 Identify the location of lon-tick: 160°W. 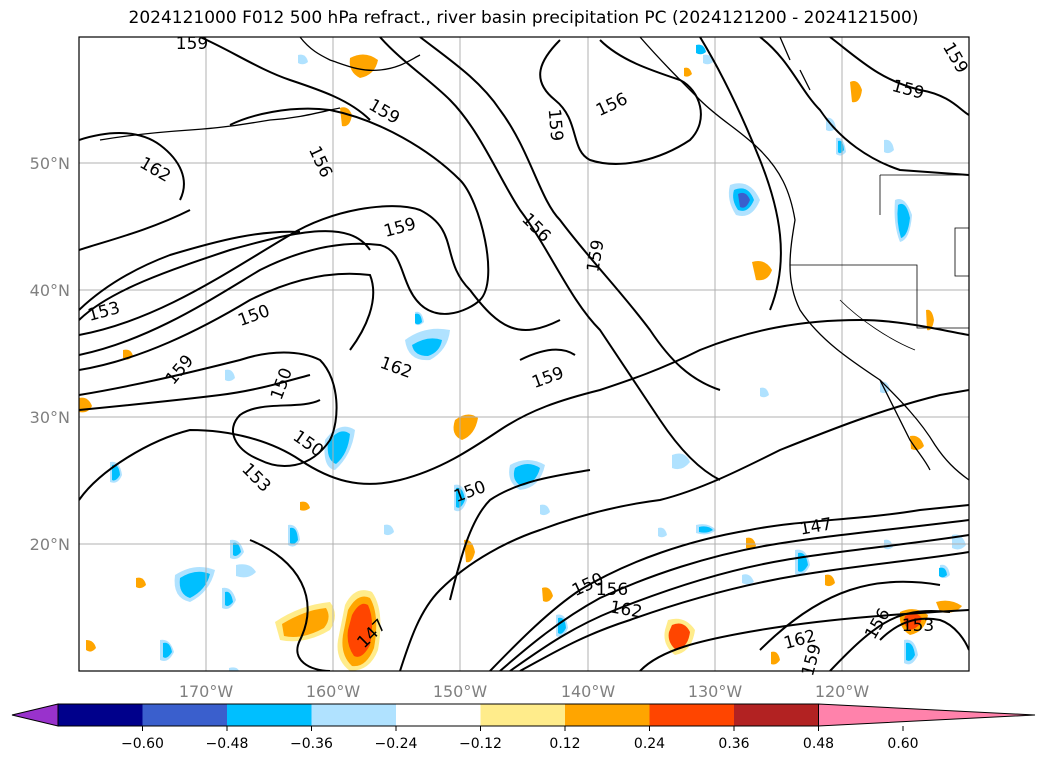
(333, 691).